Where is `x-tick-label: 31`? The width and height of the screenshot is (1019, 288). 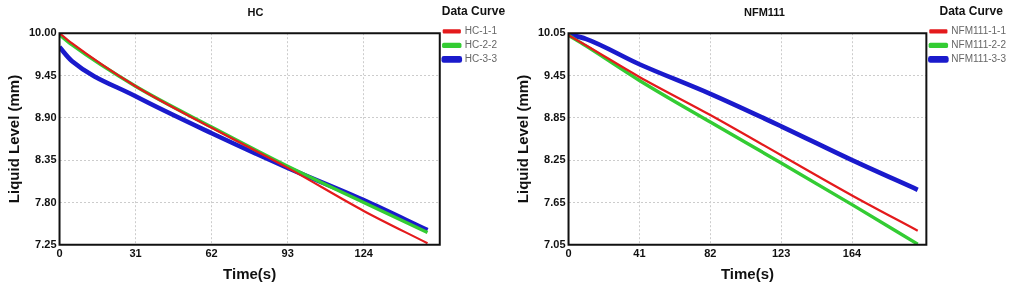
x-tick-label: 31 is located at coordinates (135, 253).